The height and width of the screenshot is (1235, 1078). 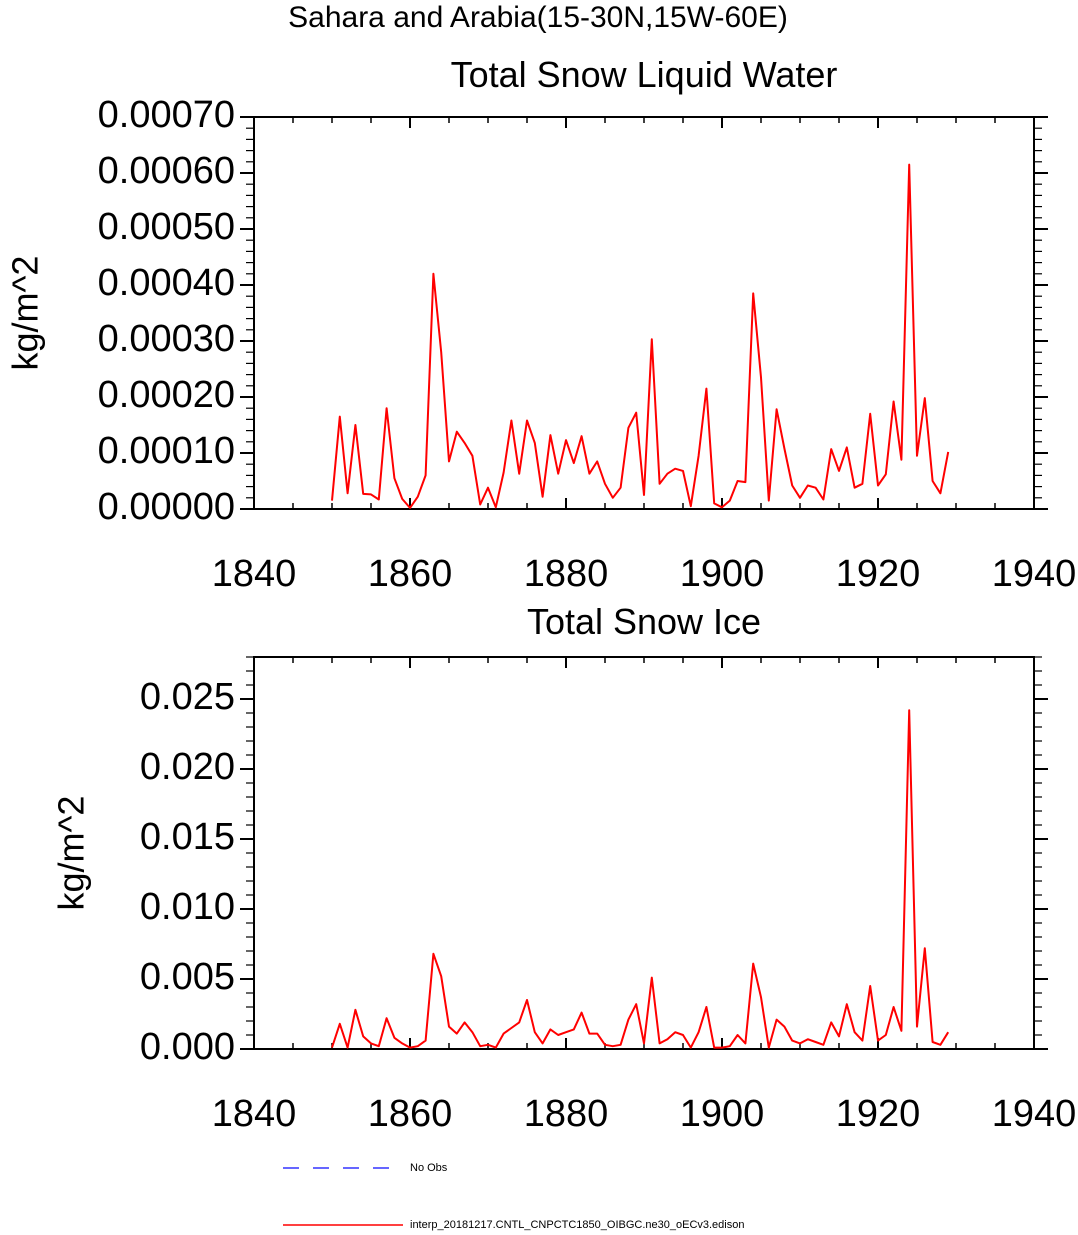 What do you see at coordinates (566, 574) in the screenshot?
I see `chart-0-xtick-label: 1880` at bounding box center [566, 574].